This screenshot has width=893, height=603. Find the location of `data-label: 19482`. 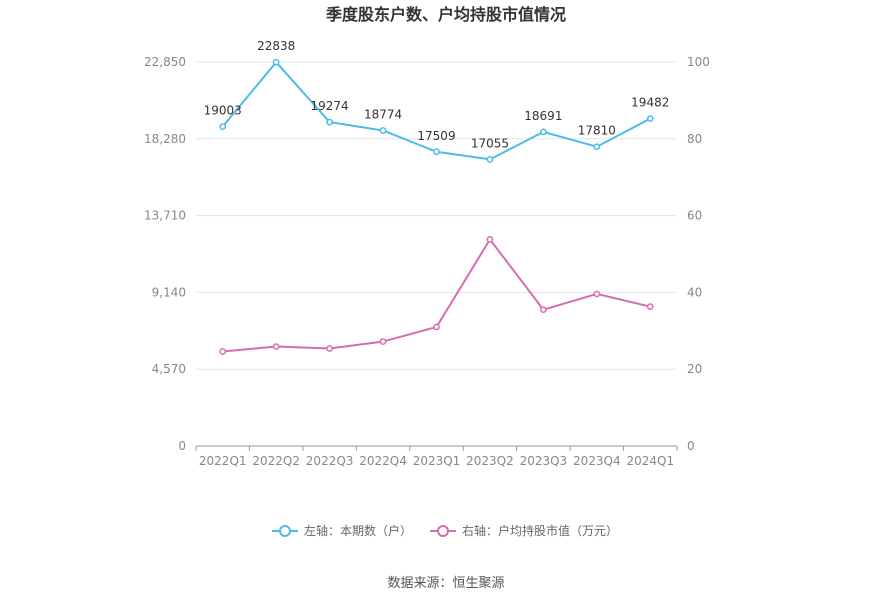

data-label: 19482 is located at coordinates (650, 103).